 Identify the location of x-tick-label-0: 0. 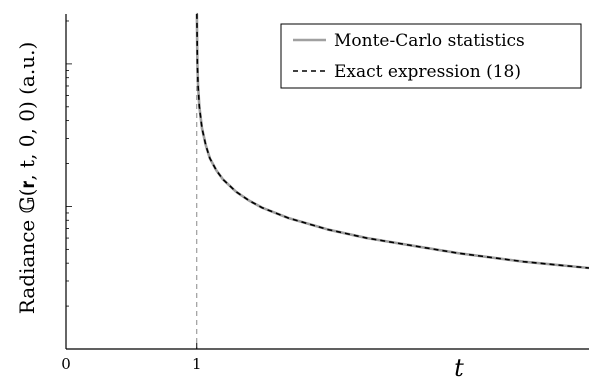
(66, 364).